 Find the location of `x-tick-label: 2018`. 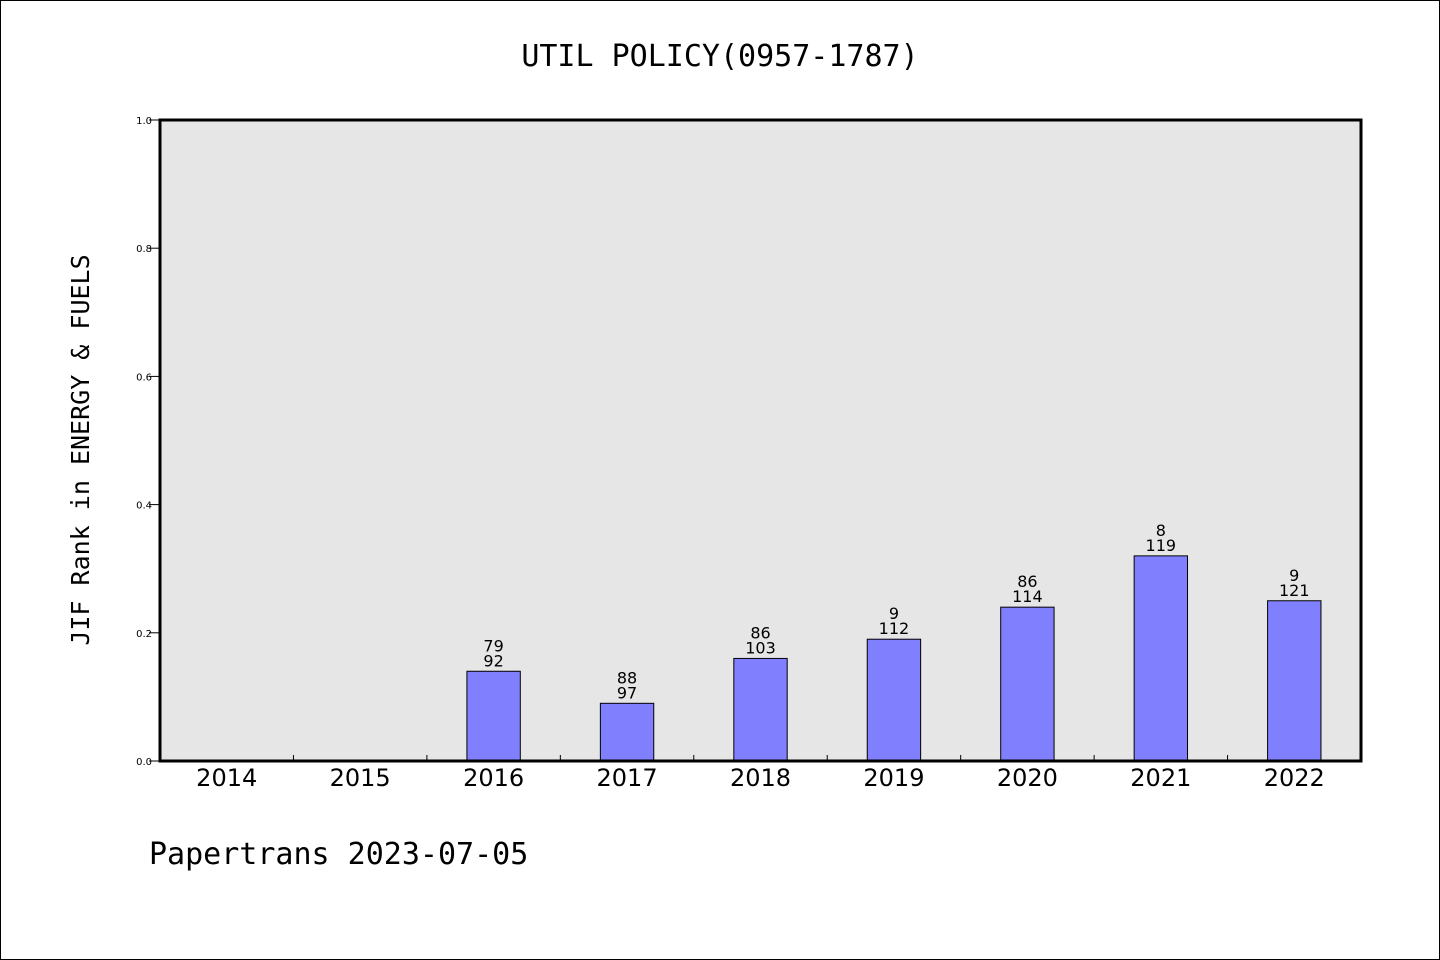

x-tick-label: 2018 is located at coordinates (760, 778).